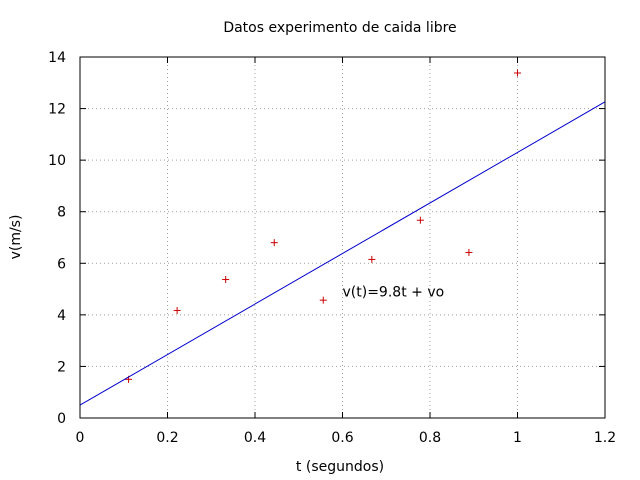 This screenshot has width=640, height=480. I want to click on x-tick-label: 0.2, so click(167, 438).